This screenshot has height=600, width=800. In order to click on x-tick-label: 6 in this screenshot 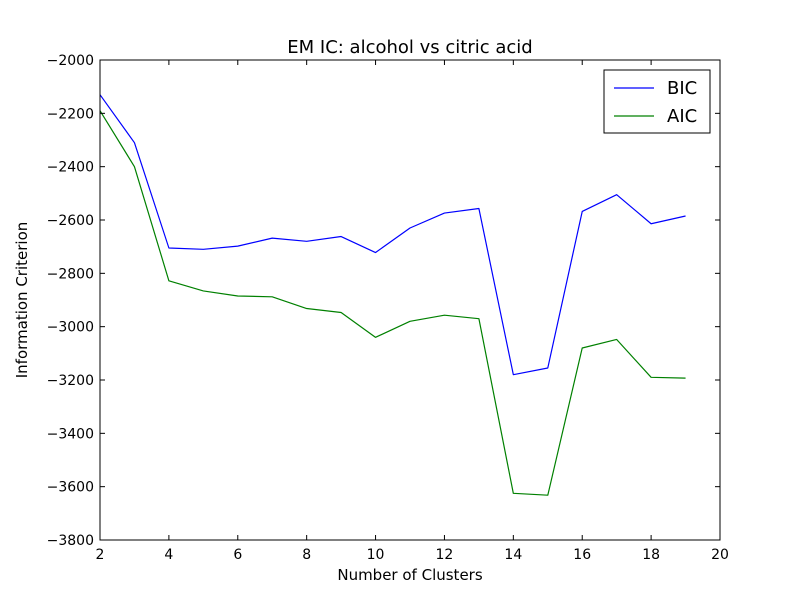, I will do `click(237, 555)`.